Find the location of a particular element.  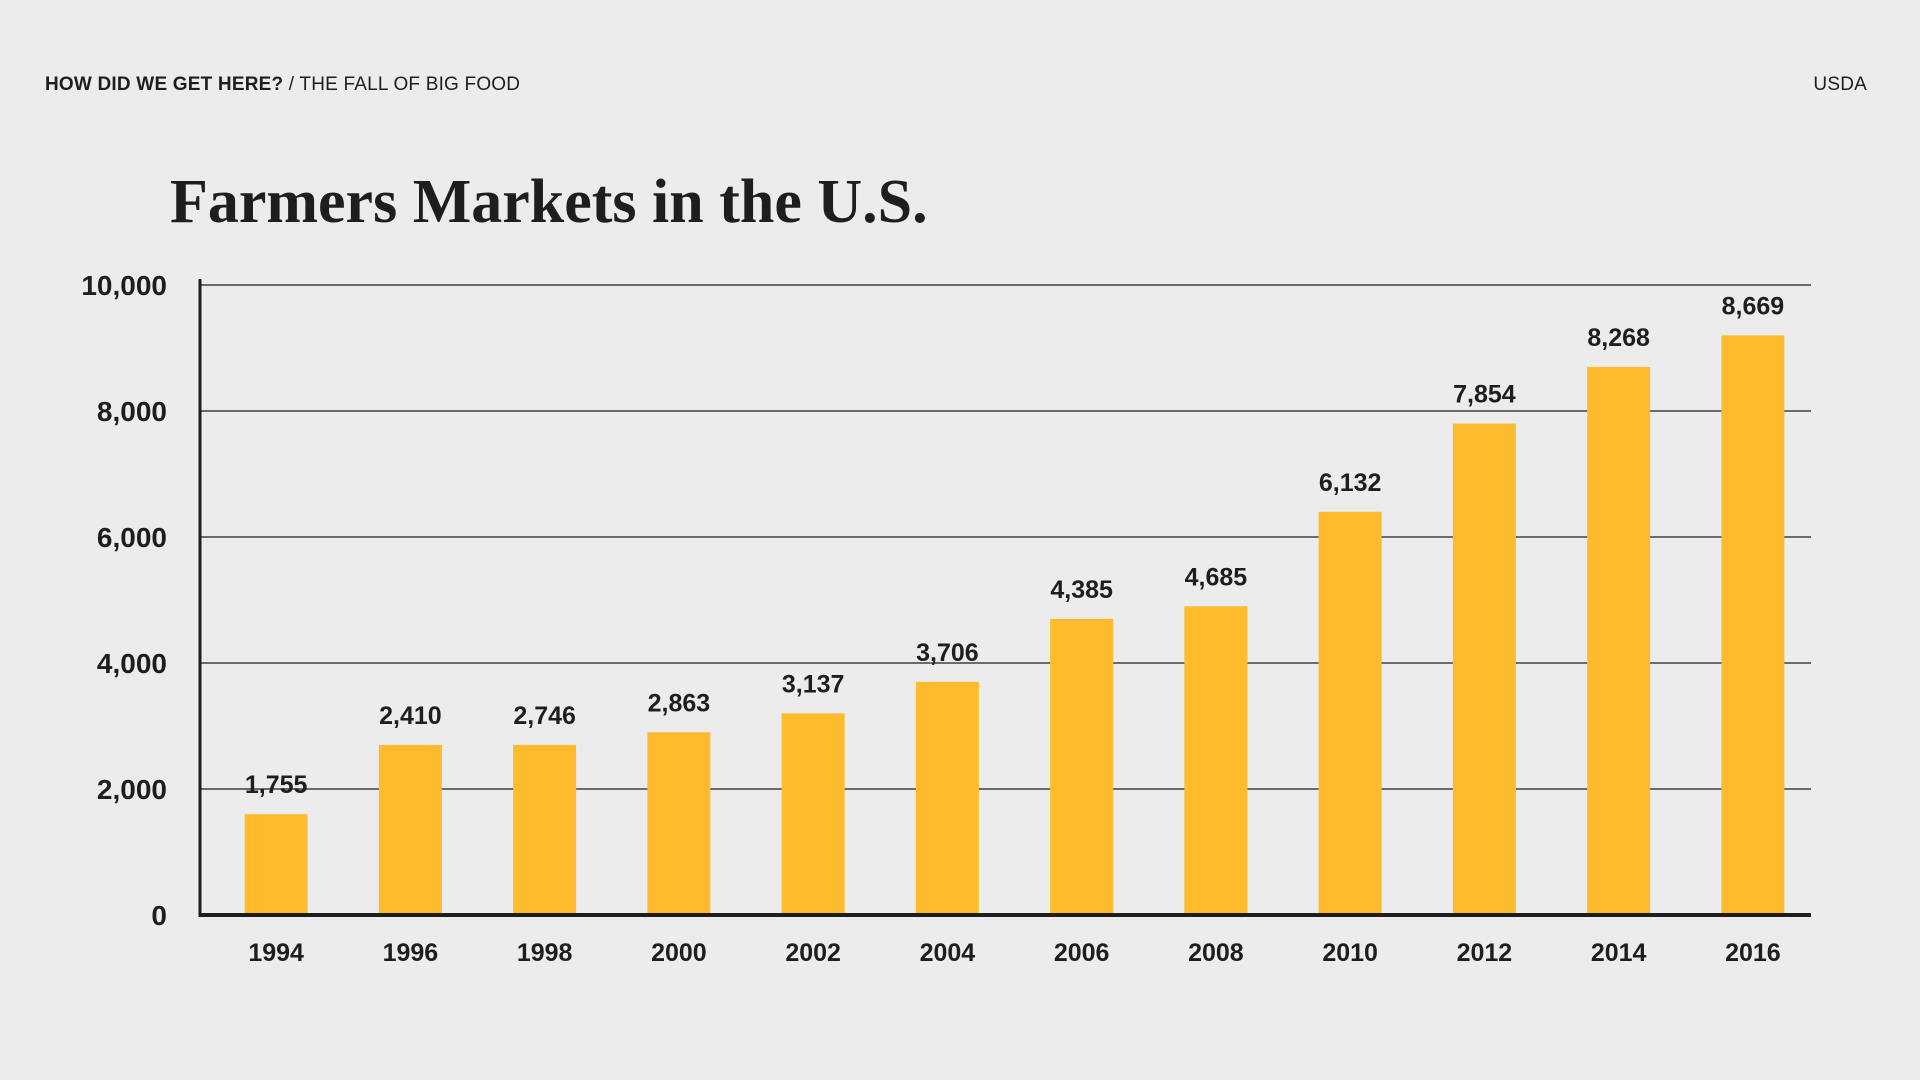

x-tick-label: 1996 is located at coordinates (411, 953).